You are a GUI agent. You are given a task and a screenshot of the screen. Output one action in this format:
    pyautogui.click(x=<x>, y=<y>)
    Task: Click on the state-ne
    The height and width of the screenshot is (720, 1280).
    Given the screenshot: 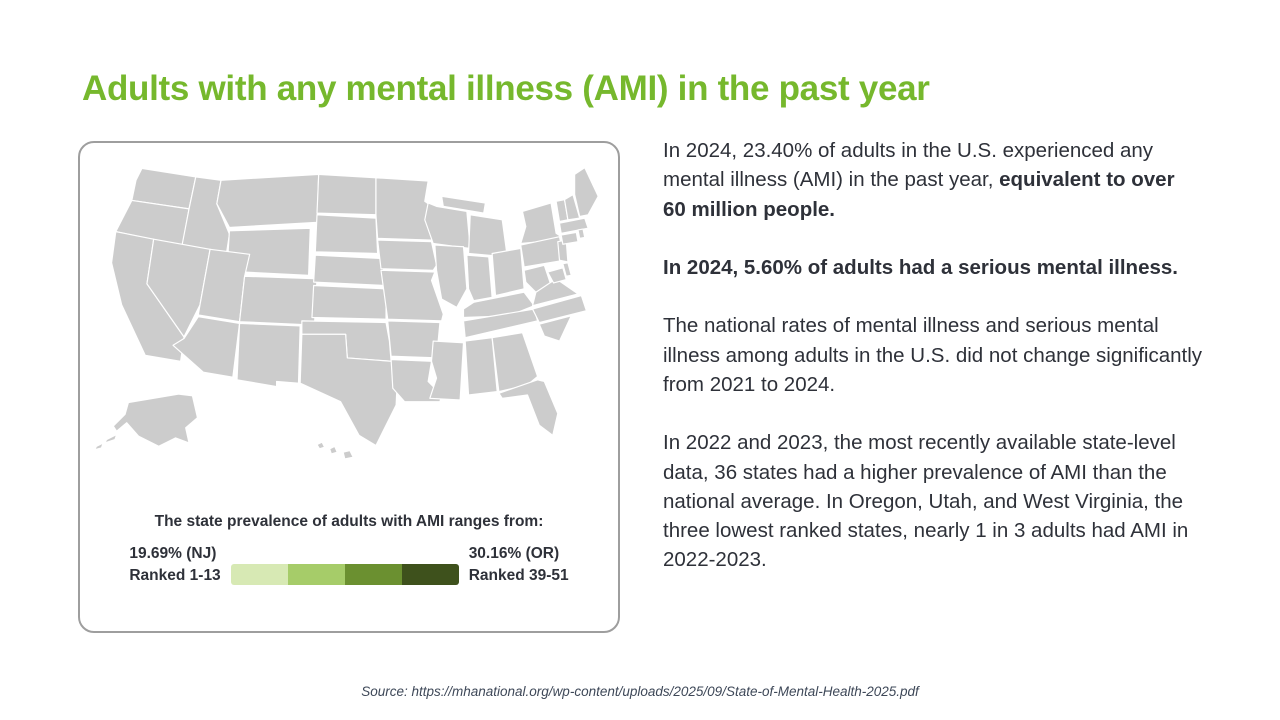 What is the action you would take?
    pyautogui.click(x=349, y=270)
    